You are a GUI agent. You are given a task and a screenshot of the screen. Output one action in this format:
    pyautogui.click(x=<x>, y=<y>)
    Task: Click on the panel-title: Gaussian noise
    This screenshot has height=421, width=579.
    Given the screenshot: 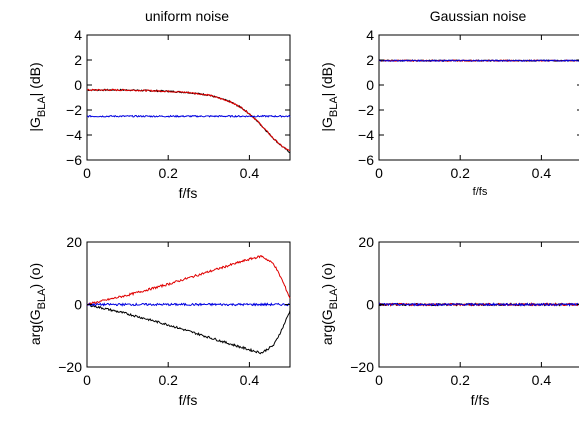 What is the action you would take?
    pyautogui.click(x=478, y=16)
    